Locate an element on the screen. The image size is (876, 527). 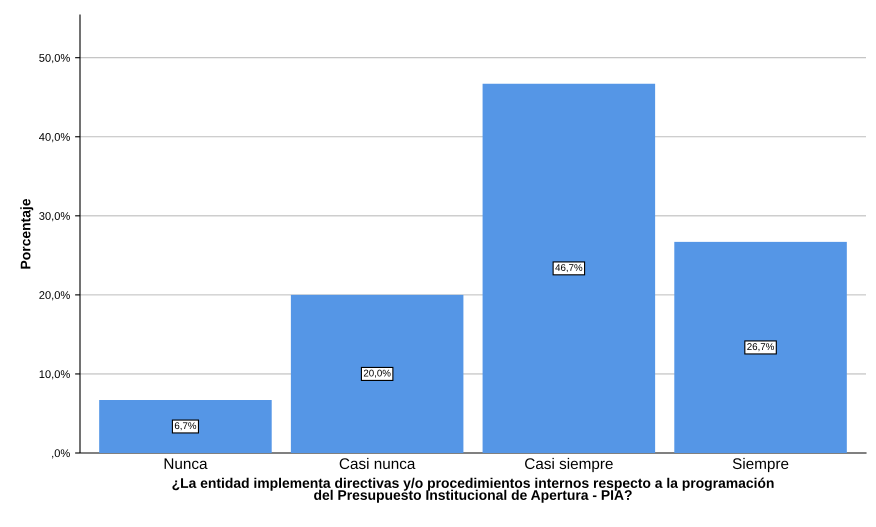
x-tick-label: Casi nunca is located at coordinates (378, 464).